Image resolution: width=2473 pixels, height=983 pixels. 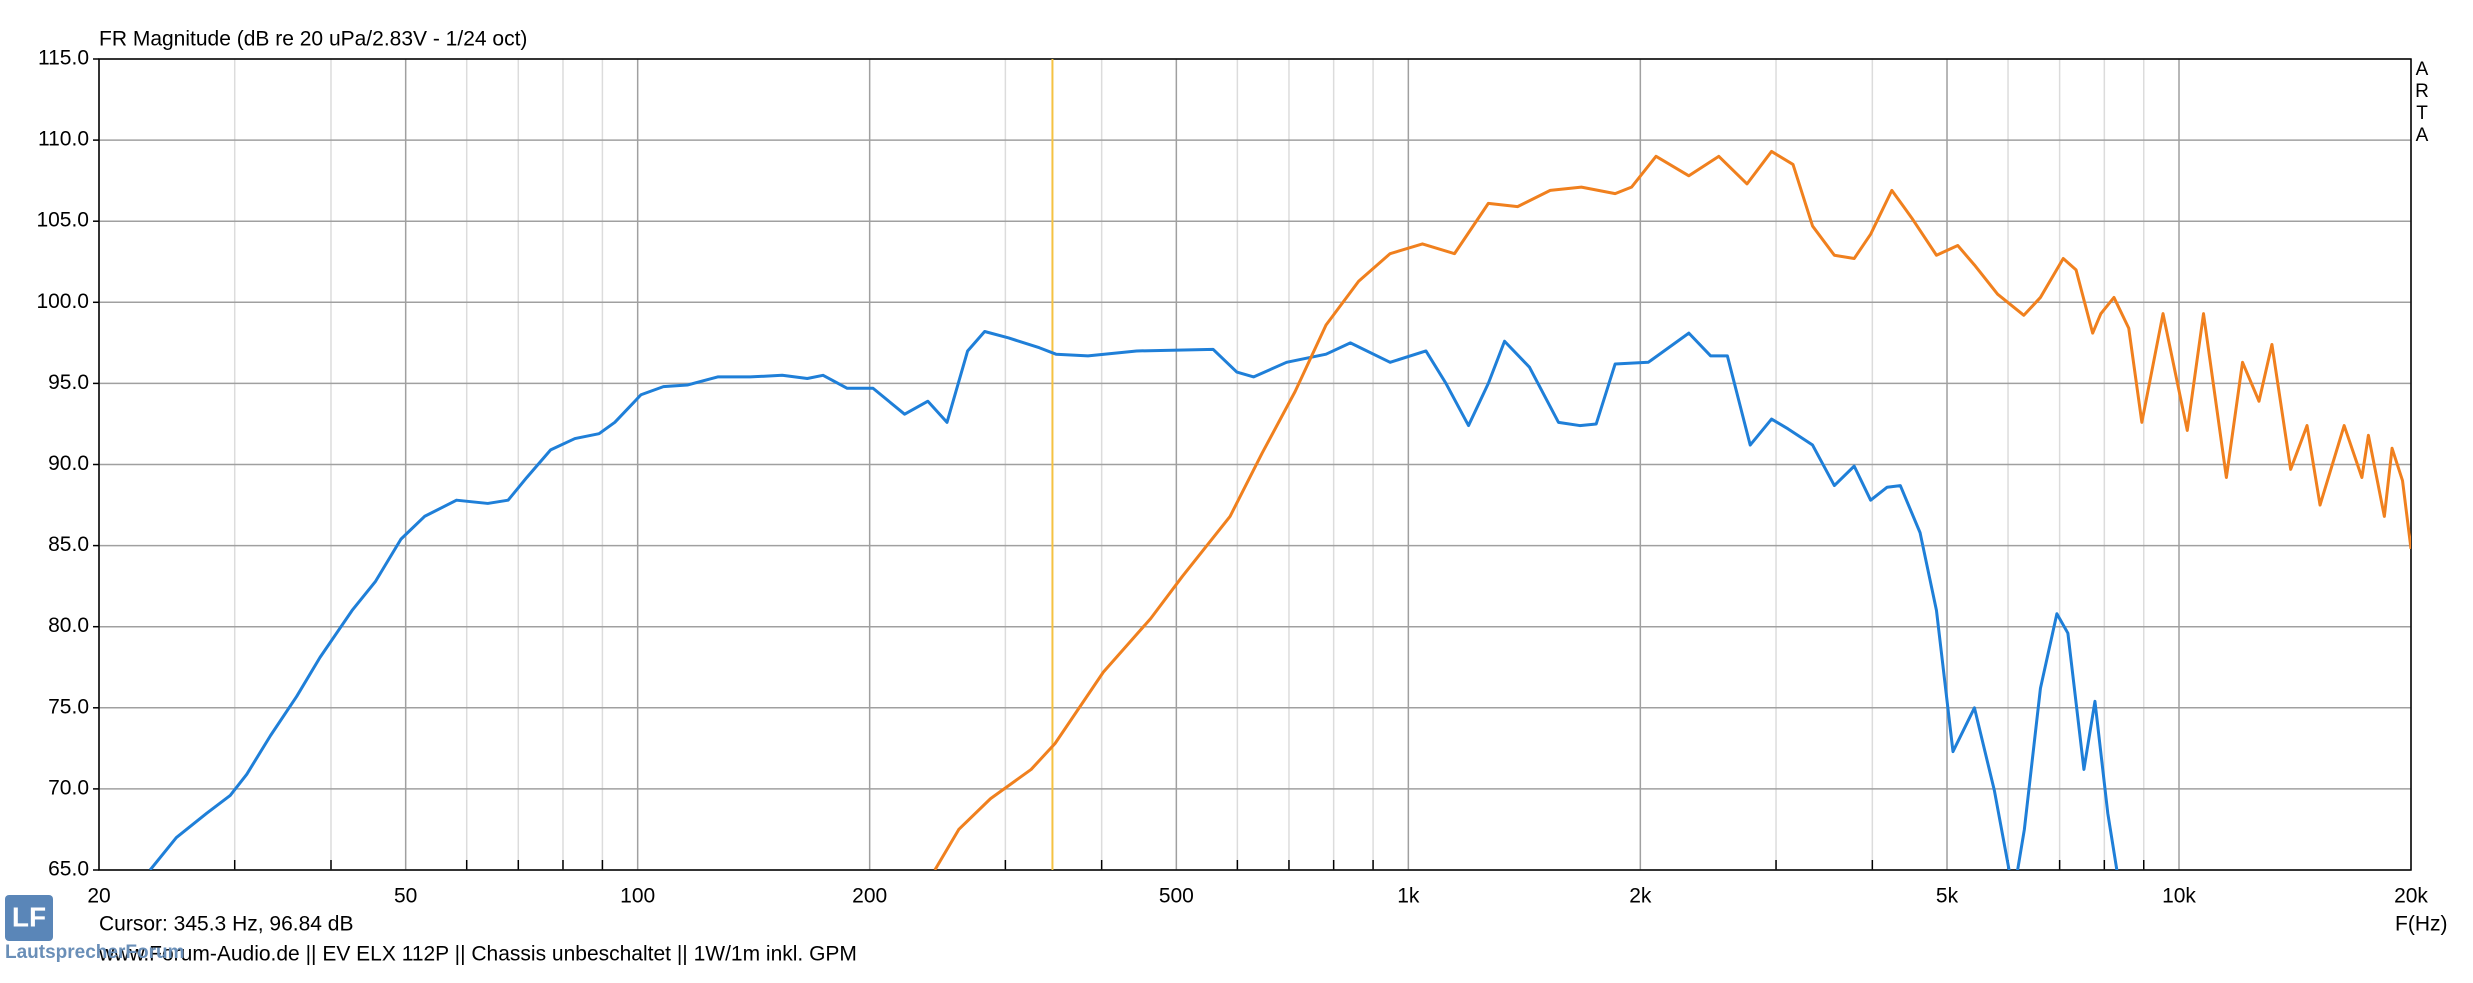 What do you see at coordinates (1408, 896) in the screenshot?
I see `x-tick-label: 1k` at bounding box center [1408, 896].